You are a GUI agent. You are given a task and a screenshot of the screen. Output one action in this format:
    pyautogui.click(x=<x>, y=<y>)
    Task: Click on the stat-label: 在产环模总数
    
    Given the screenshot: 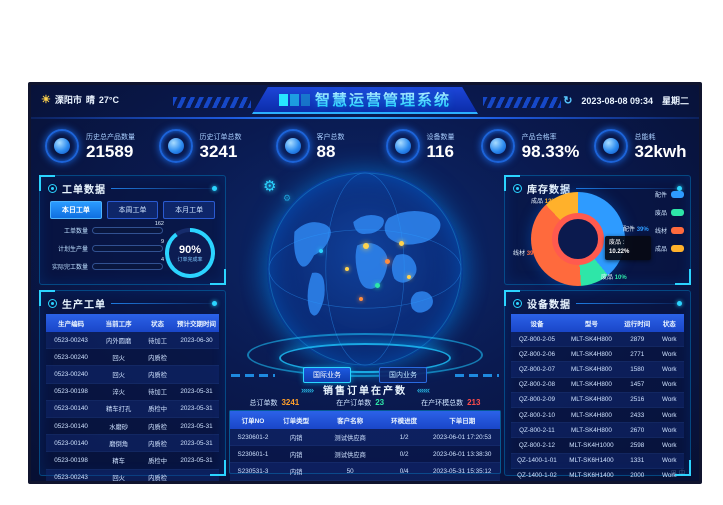 What is the action you would take?
    pyautogui.click(x=442, y=403)
    